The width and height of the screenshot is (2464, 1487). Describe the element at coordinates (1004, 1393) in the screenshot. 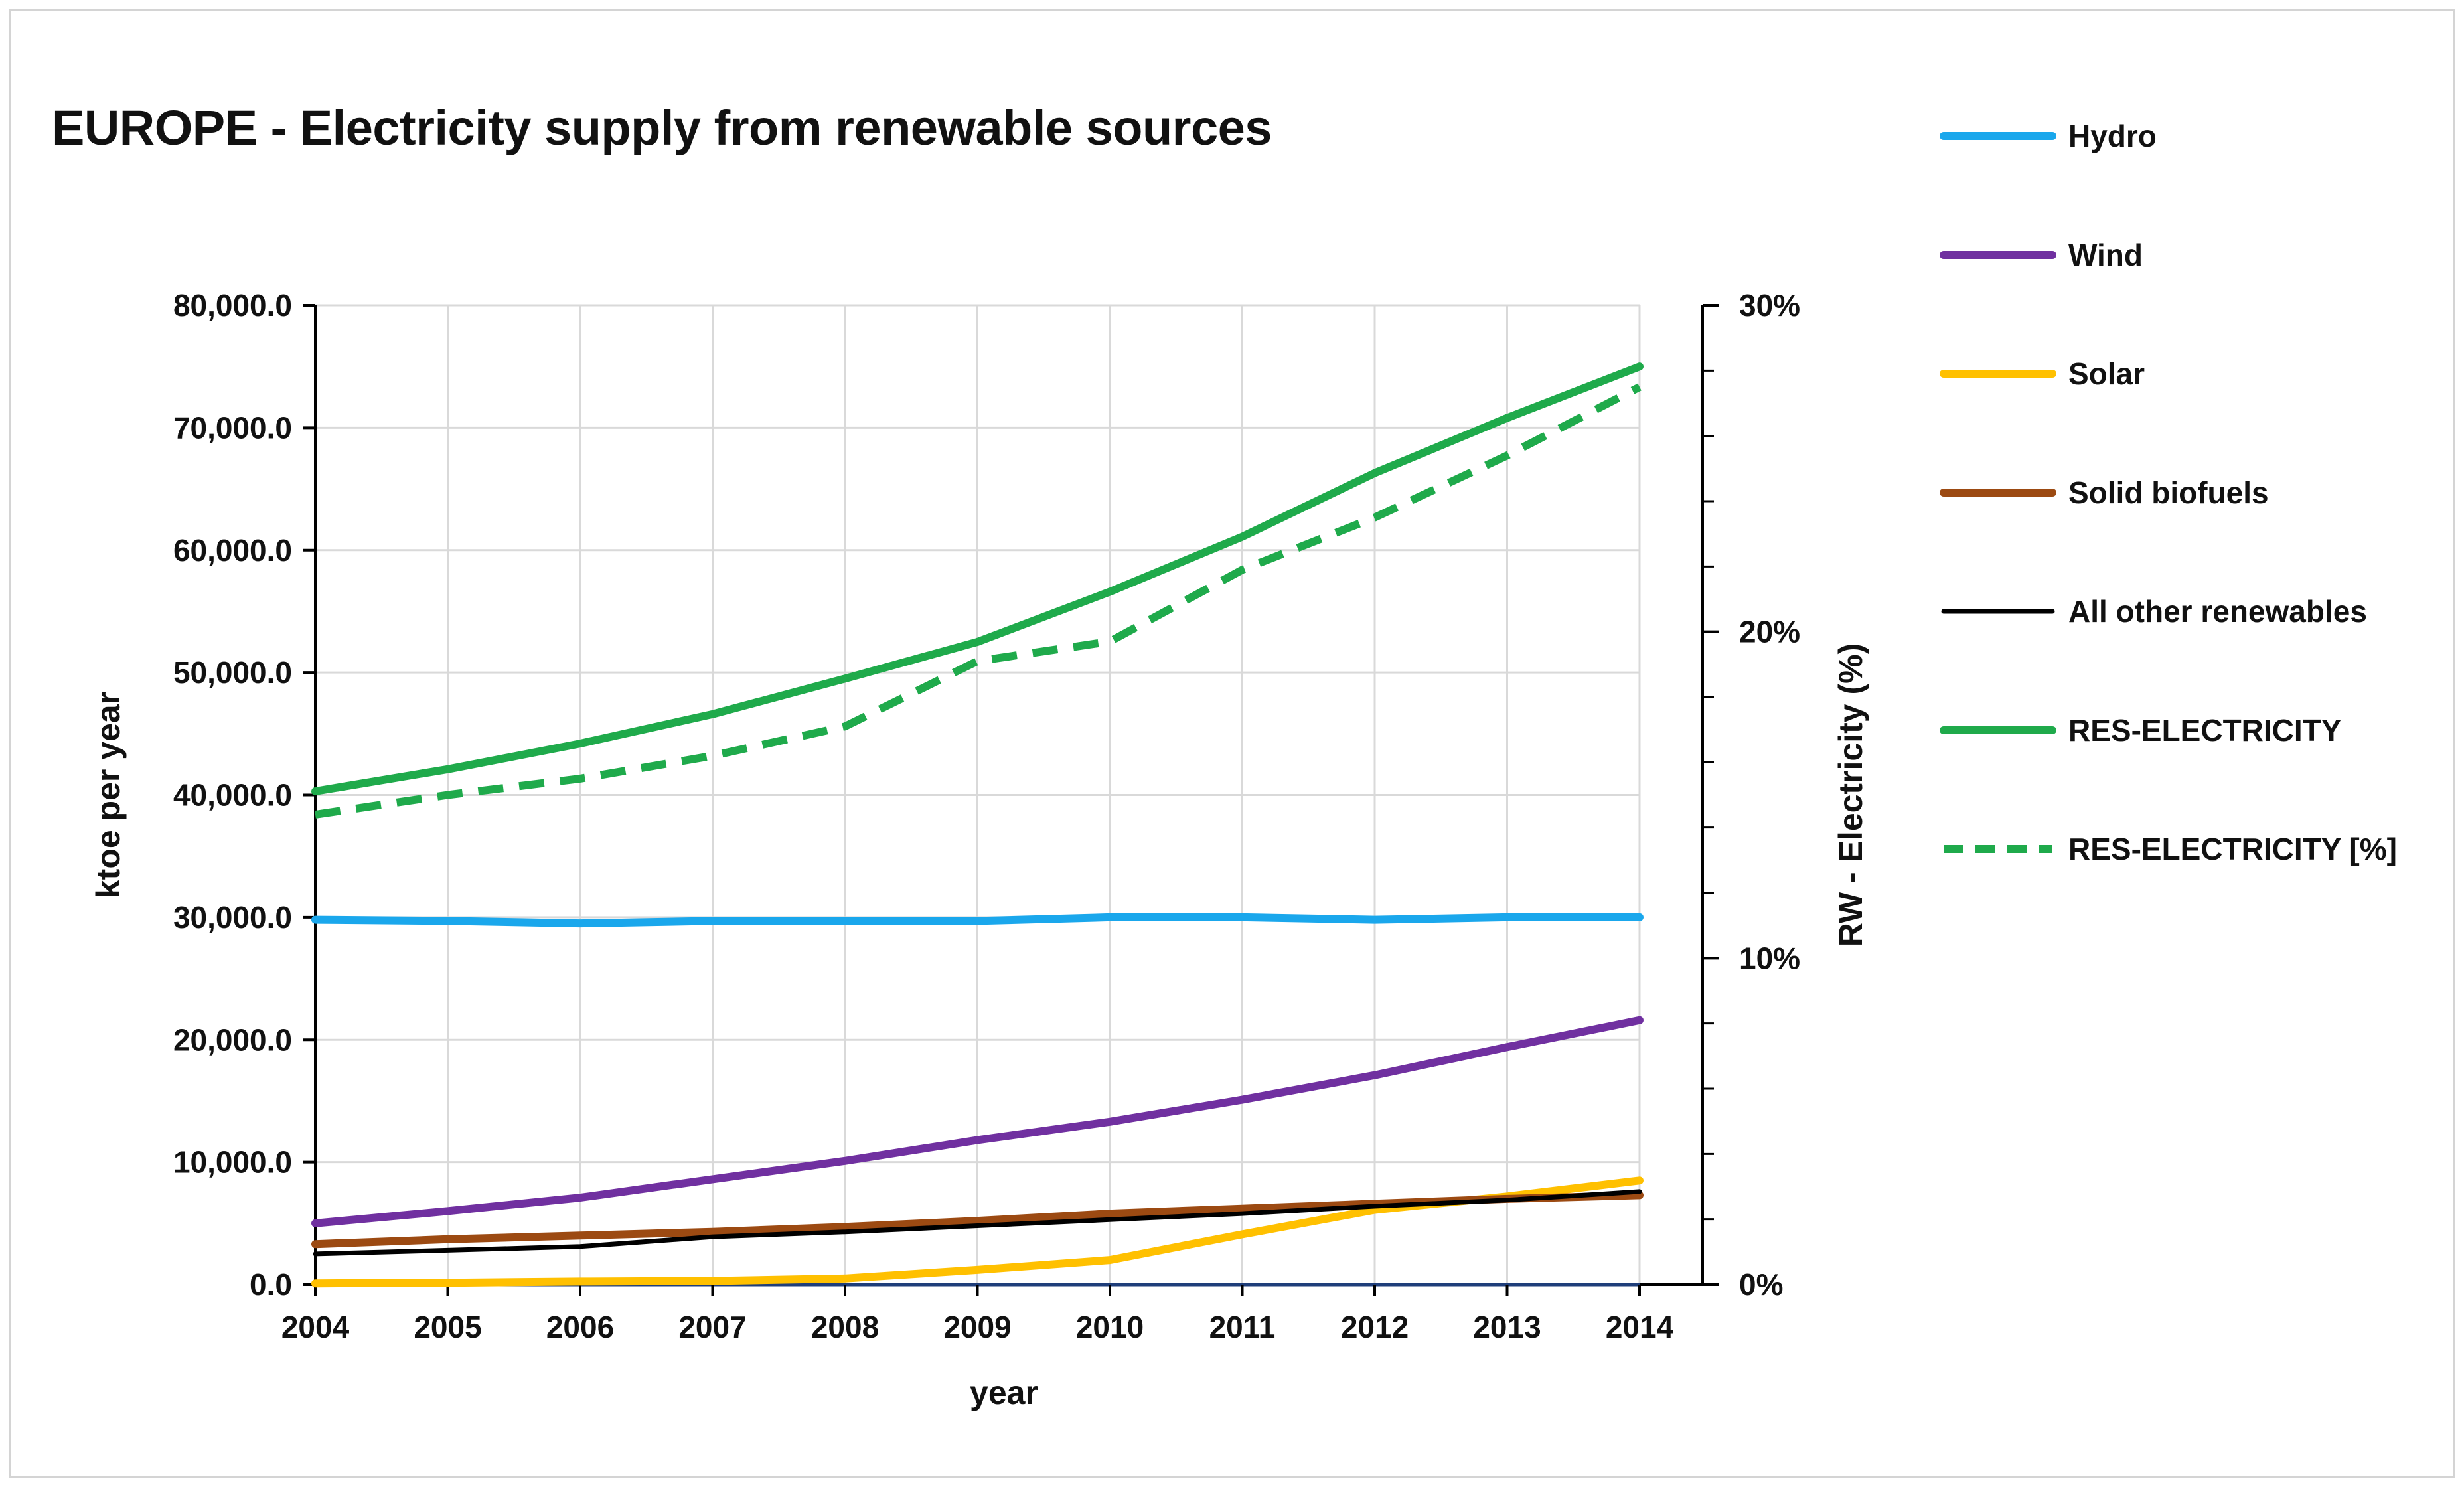

I see `x-axis-title: year` at that location.